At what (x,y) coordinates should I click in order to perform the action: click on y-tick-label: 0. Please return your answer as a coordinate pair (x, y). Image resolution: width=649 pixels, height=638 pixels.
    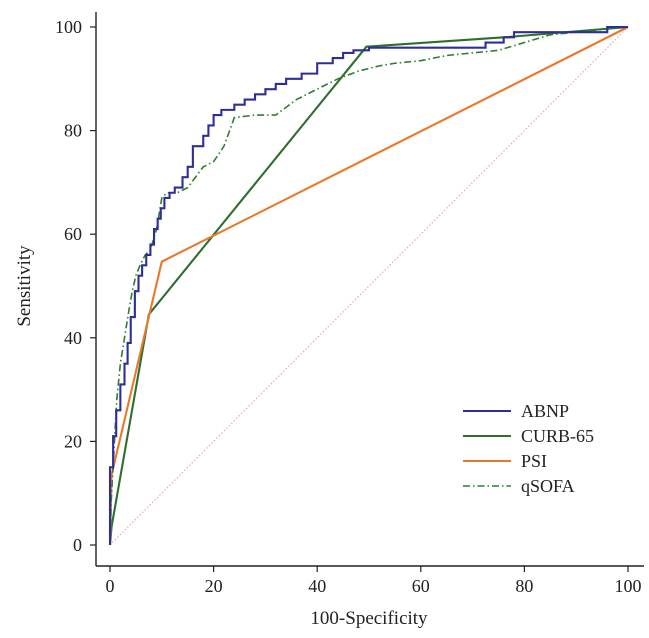
    Looking at the image, I should click on (77, 545).